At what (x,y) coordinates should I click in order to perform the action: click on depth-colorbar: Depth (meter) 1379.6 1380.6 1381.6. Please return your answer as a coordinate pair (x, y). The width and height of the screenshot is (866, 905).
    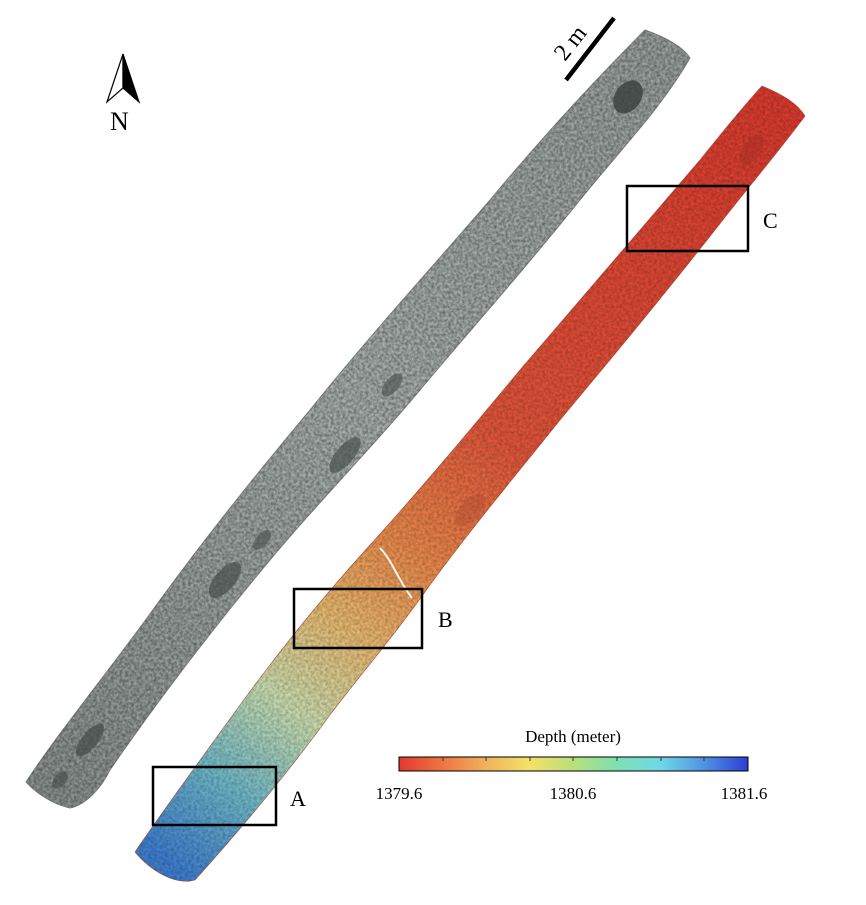
    Looking at the image, I should click on (572, 765).